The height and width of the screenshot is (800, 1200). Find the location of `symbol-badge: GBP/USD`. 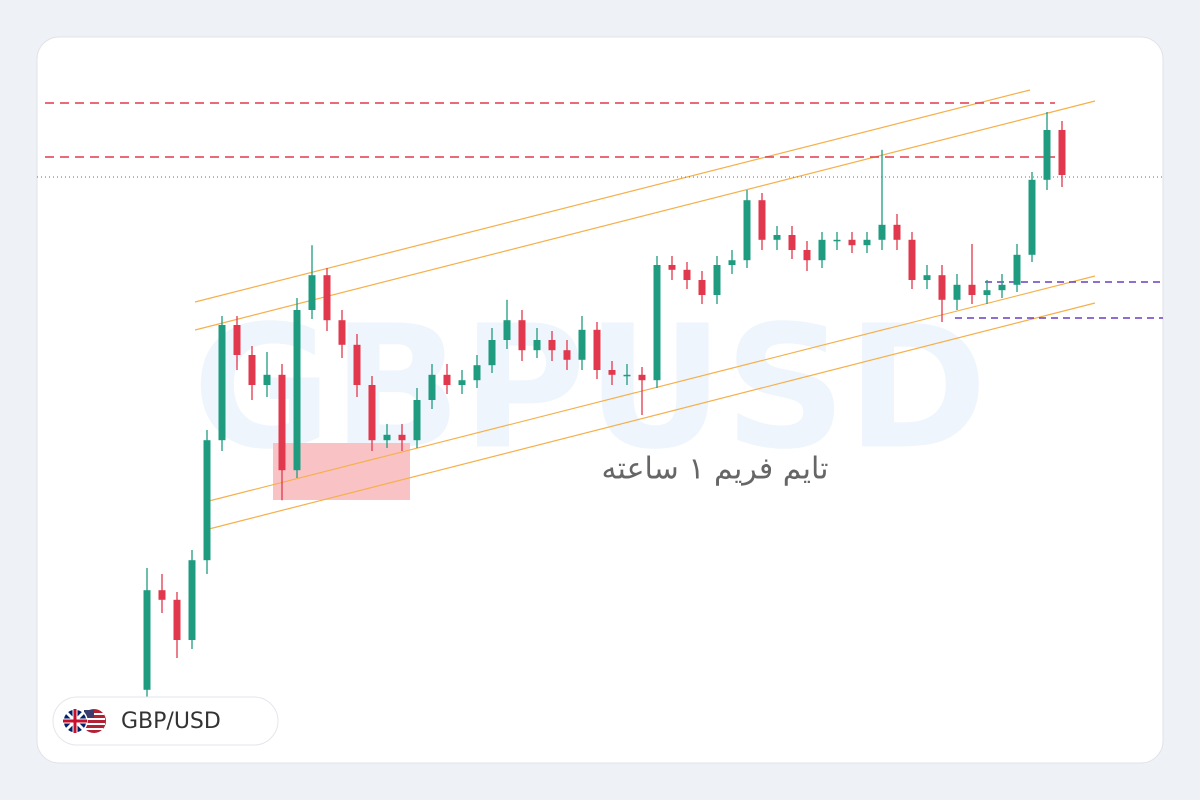

symbol-badge: GBP/USD is located at coordinates (165, 721).